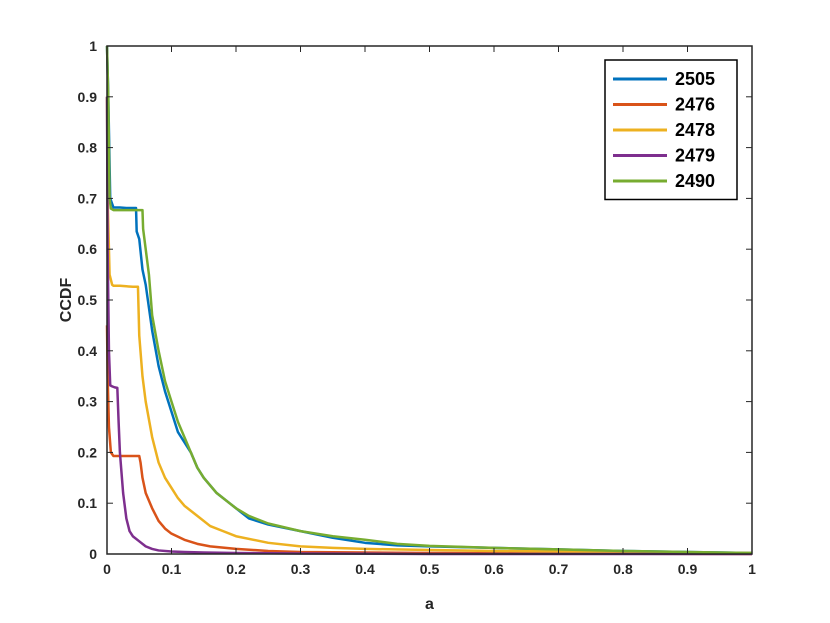  What do you see at coordinates (695, 130) in the screenshot?
I see `legend-label: 2478` at bounding box center [695, 130].